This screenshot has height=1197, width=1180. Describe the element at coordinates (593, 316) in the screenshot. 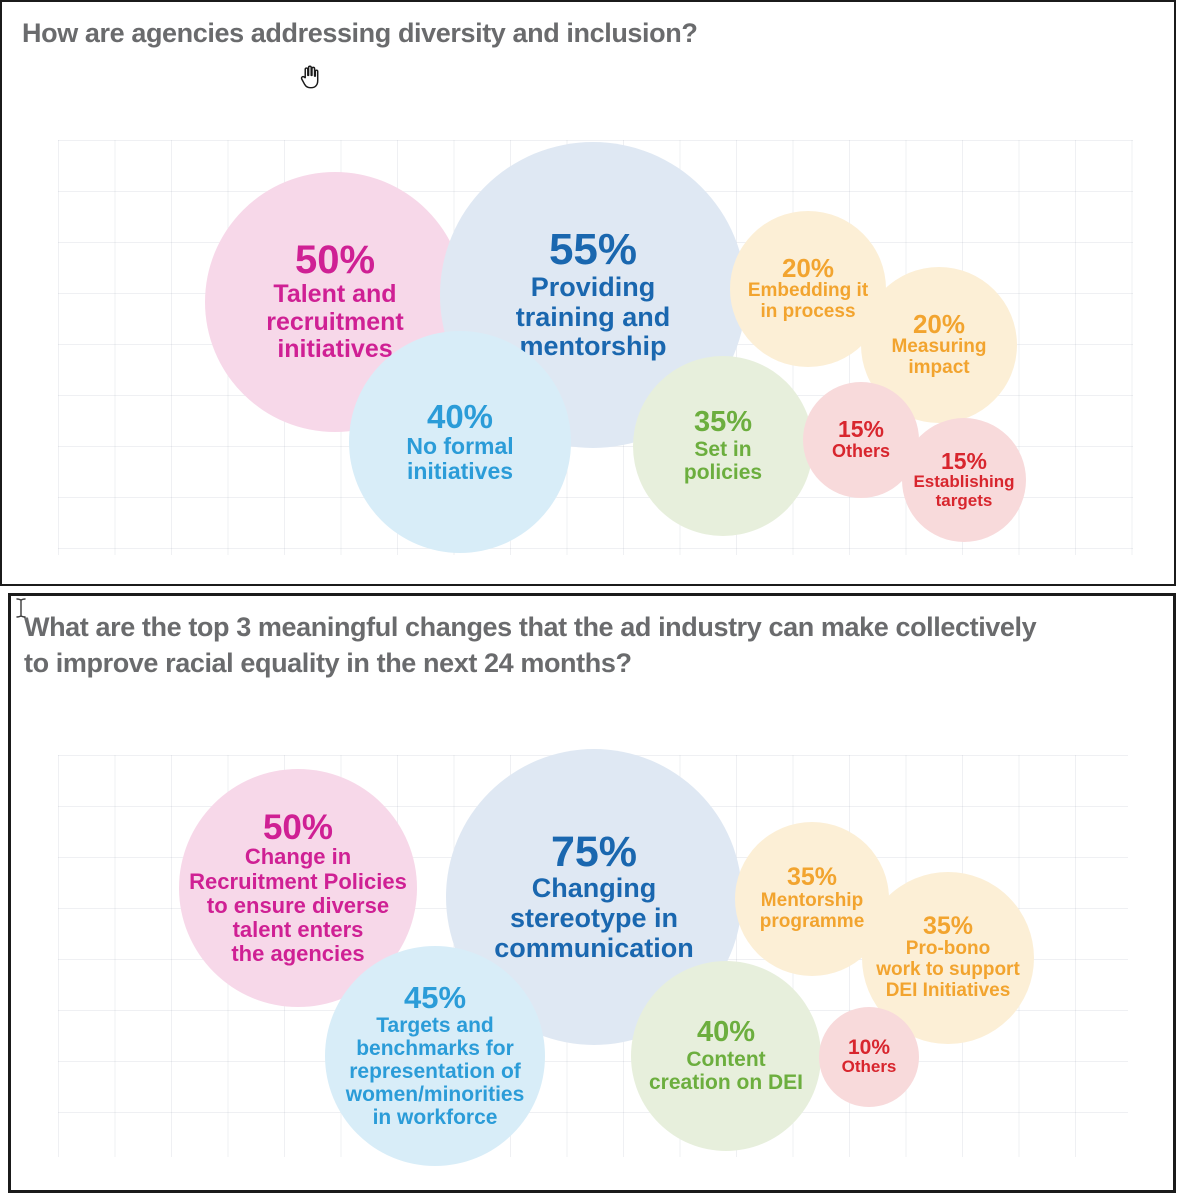

I see `bubble-label: Providing training and mentorship` at that location.